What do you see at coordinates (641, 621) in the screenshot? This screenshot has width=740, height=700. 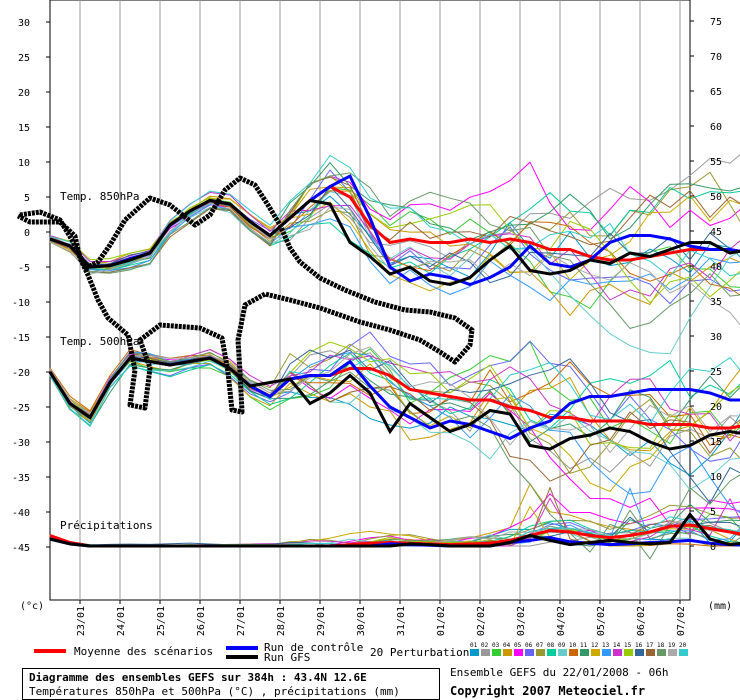 I see `x-tick-label: 06/02` at bounding box center [641, 621].